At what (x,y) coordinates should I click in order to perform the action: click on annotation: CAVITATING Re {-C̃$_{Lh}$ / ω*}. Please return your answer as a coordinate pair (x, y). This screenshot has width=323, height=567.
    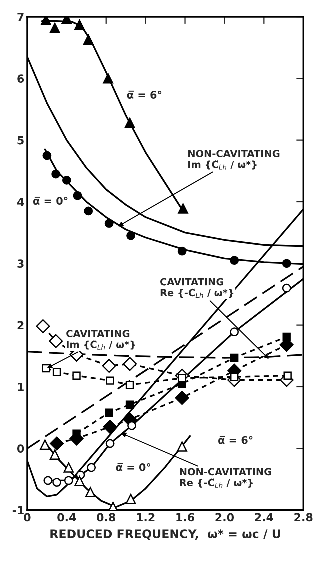
    Looking at the image, I should click on (197, 288).